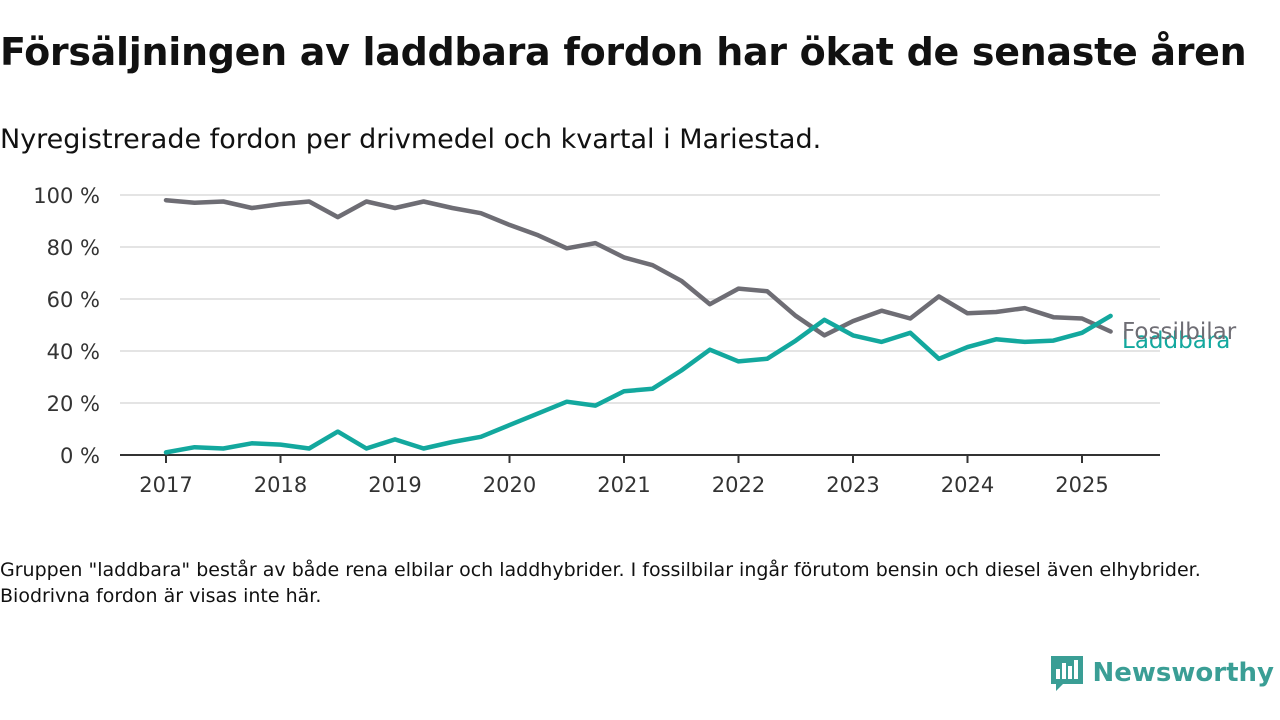  I want to click on x-tick-label: 2022, so click(738, 485).